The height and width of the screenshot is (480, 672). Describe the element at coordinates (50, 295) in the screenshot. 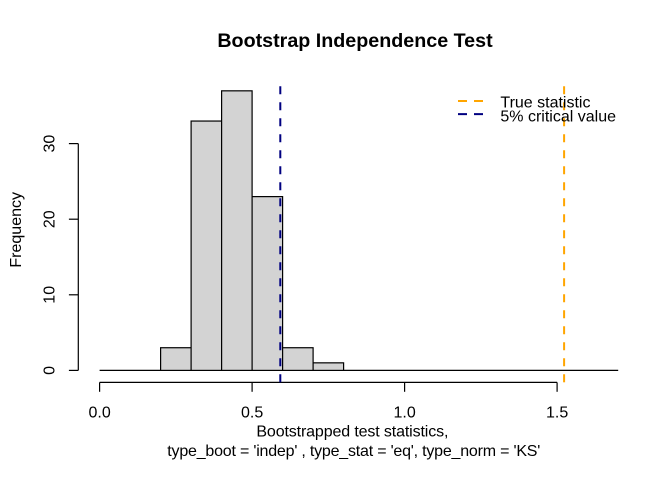

I see `svg-text: 10` at that location.